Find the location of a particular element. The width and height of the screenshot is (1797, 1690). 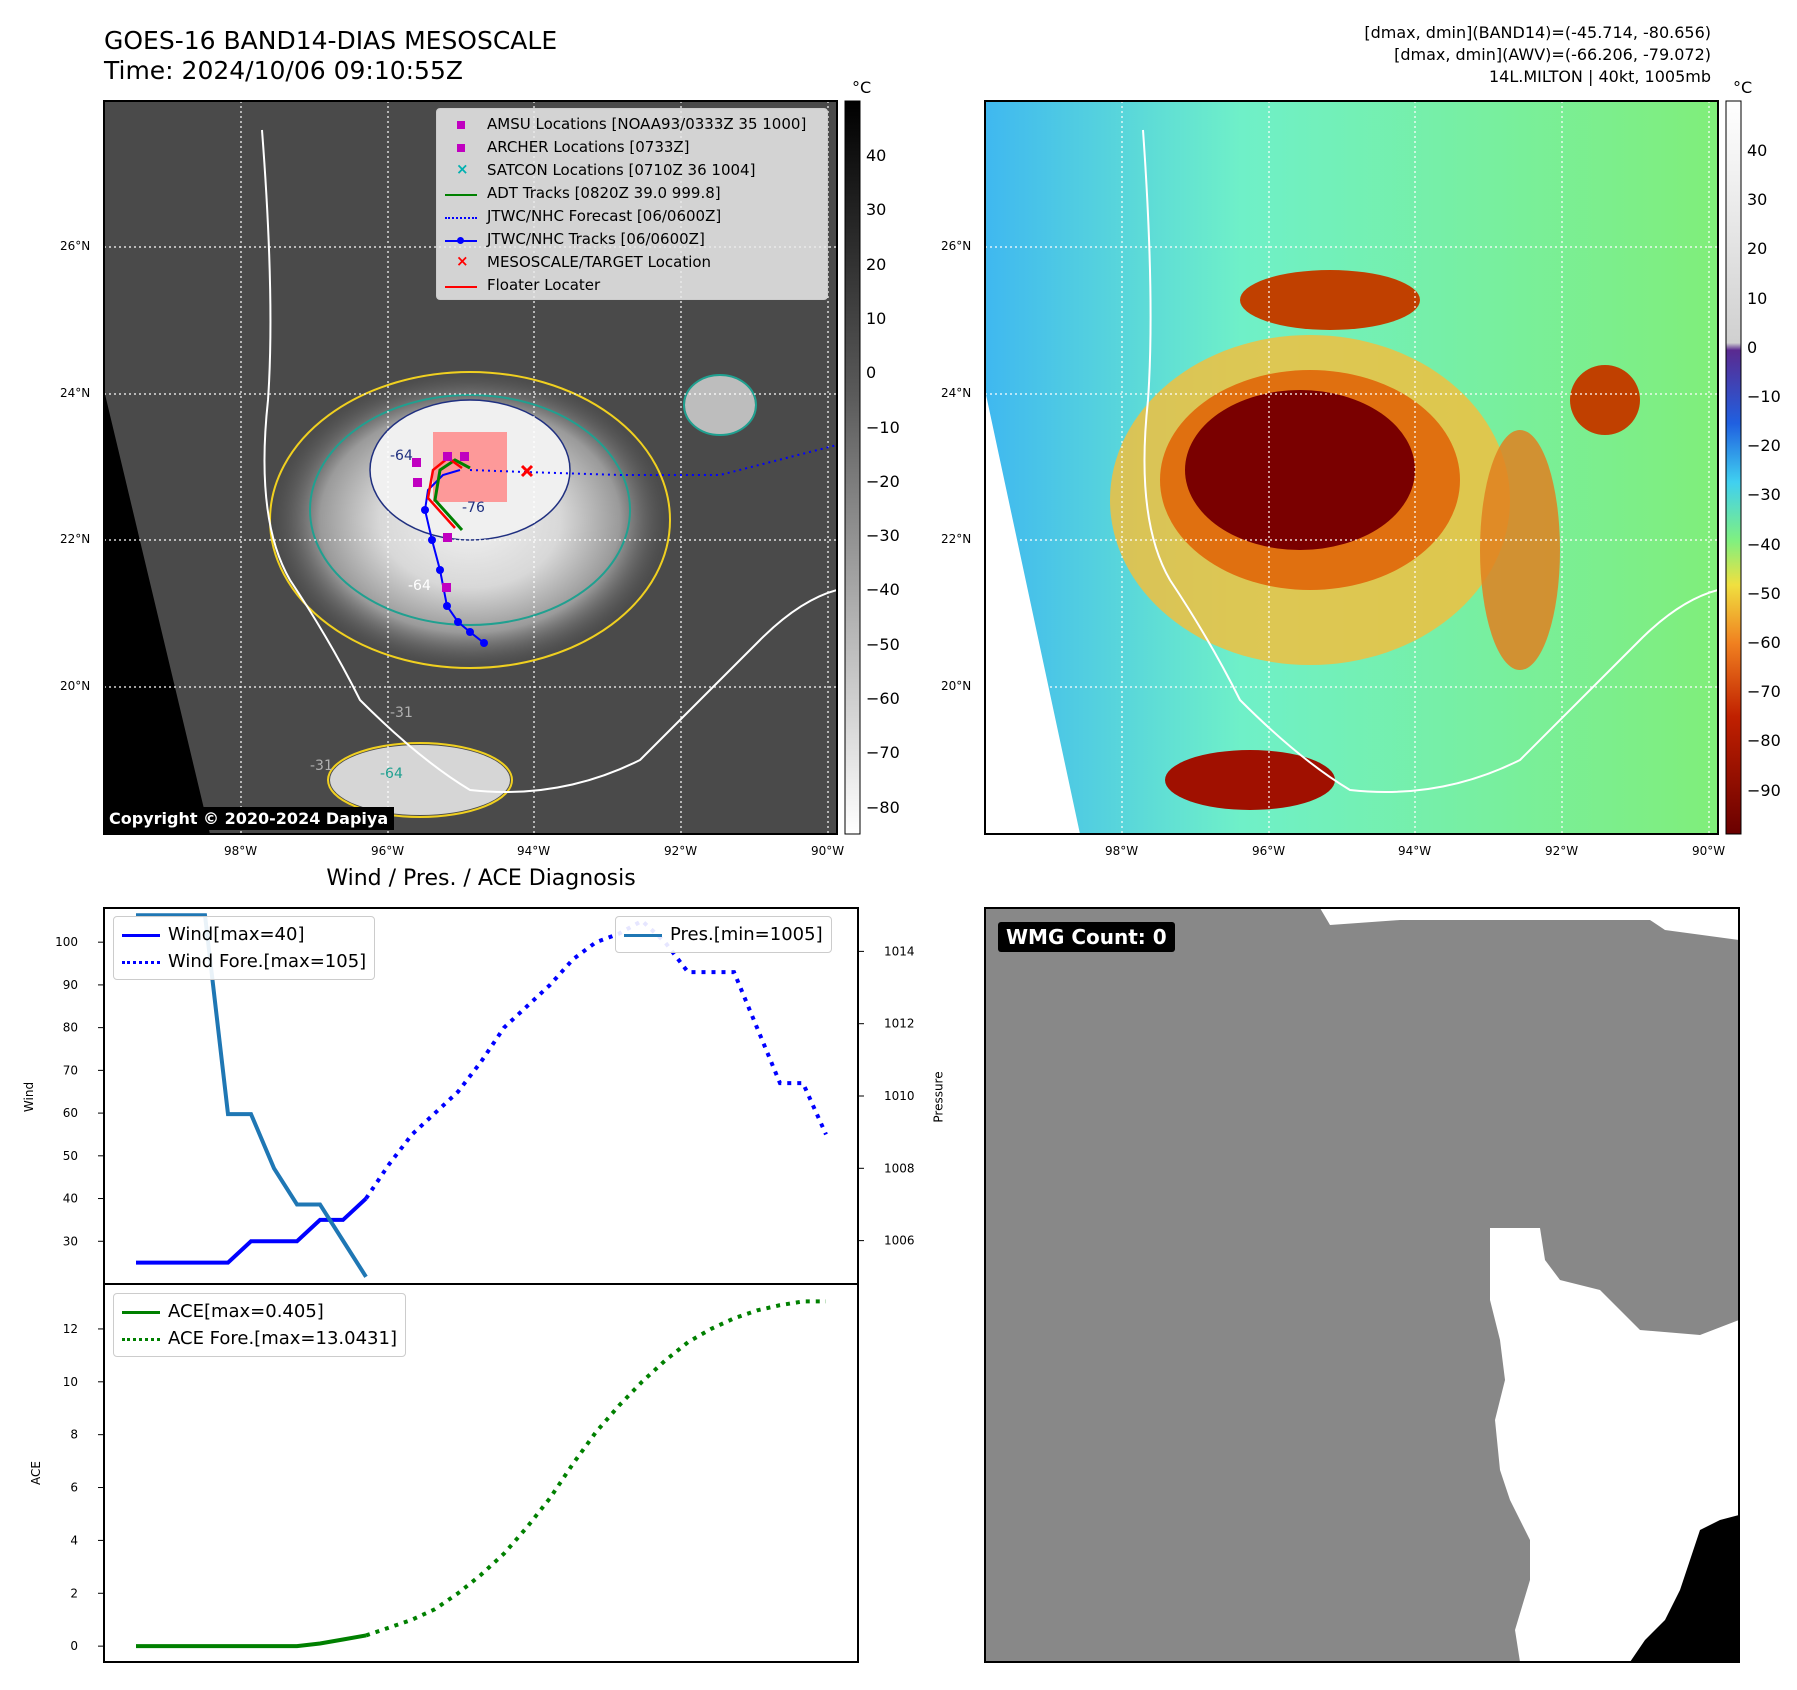

map-legend-item: Floater Locater is located at coordinates (522, 286).